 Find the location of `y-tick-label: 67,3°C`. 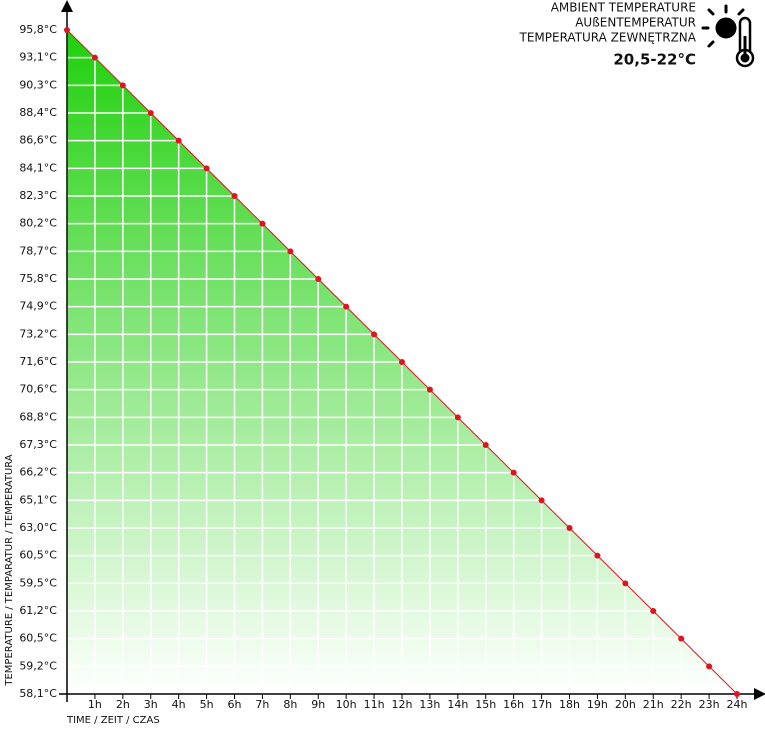

y-tick-label: 67,3°C is located at coordinates (38, 444).